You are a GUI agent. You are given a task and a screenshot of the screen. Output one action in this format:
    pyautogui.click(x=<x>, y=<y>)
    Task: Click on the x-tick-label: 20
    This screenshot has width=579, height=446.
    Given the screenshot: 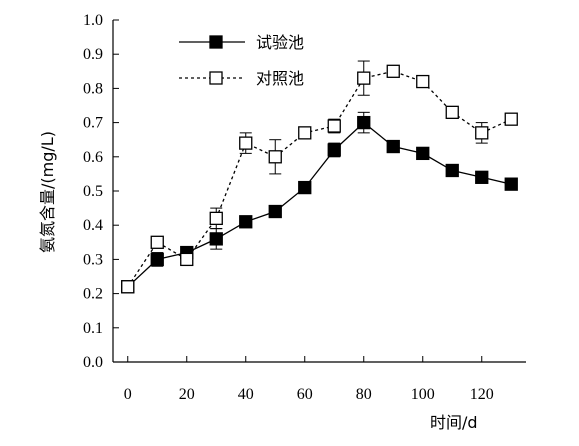 What is the action you would take?
    pyautogui.click(x=187, y=394)
    